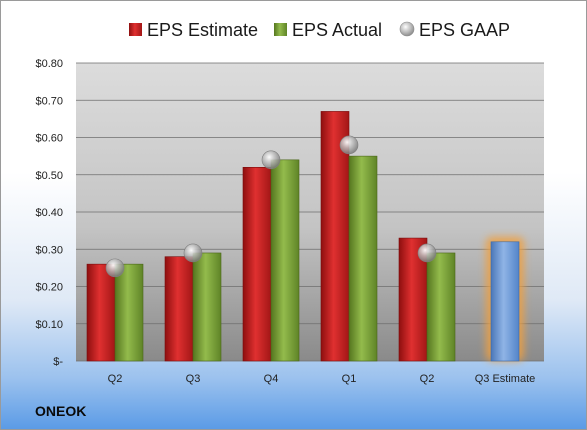 The height and width of the screenshot is (430, 587). Describe the element at coordinates (58, 362) in the screenshot. I see `y-tick-label: $-` at that location.